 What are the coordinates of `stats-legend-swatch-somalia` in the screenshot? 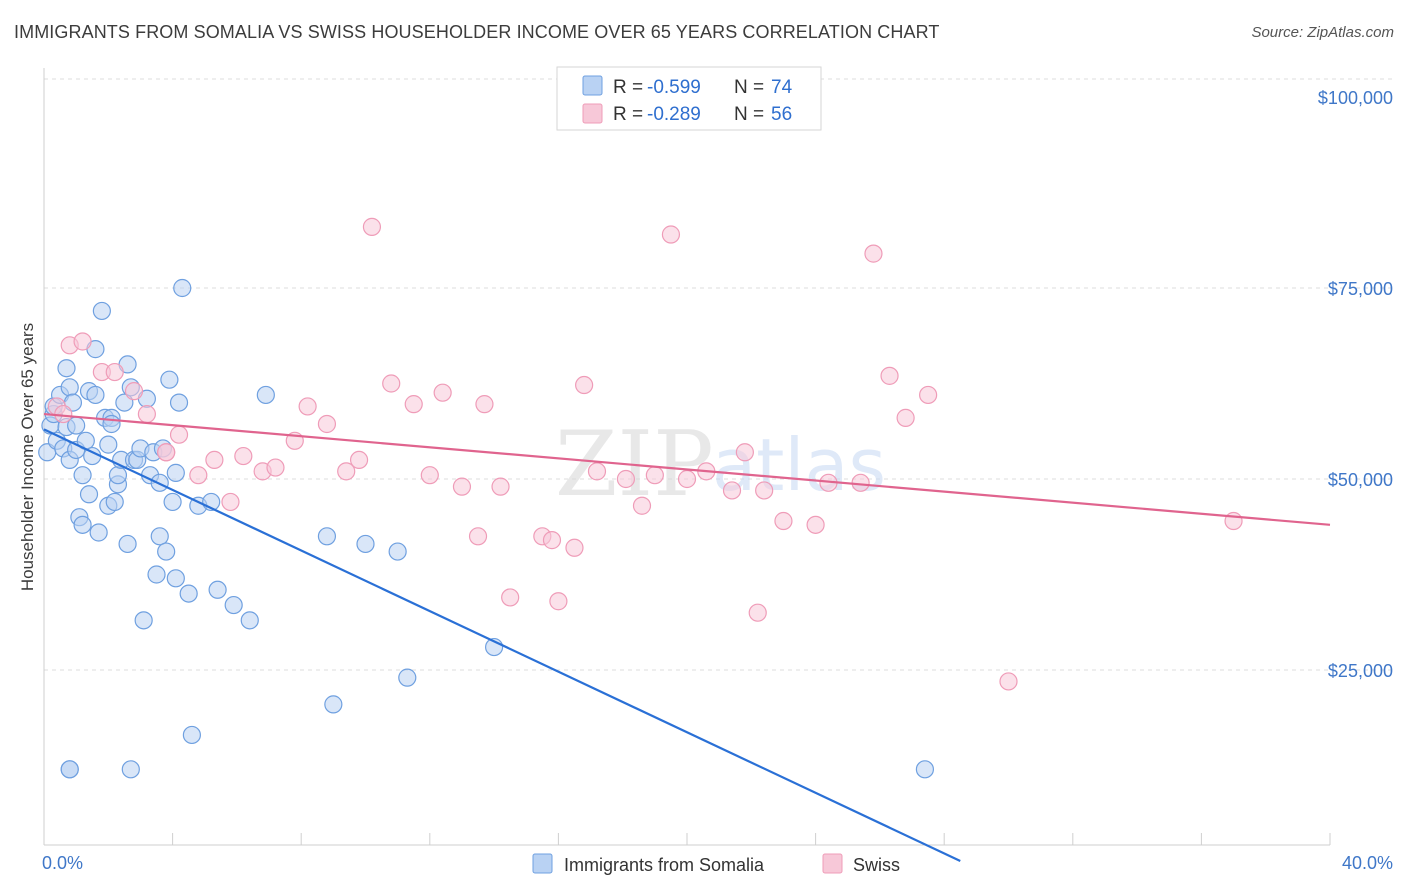 It's located at (592, 85).